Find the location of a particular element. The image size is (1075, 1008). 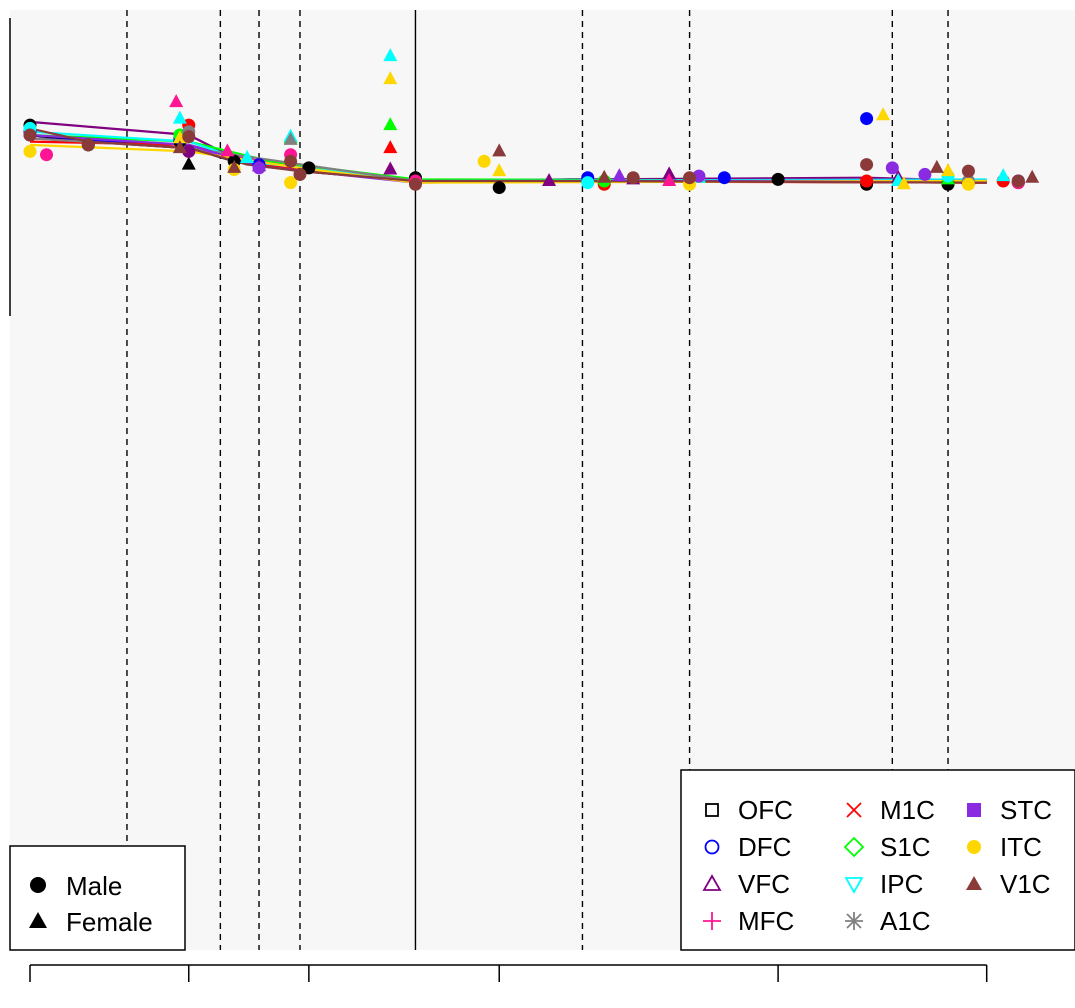

point-male-vfc is located at coordinates (189, 151).